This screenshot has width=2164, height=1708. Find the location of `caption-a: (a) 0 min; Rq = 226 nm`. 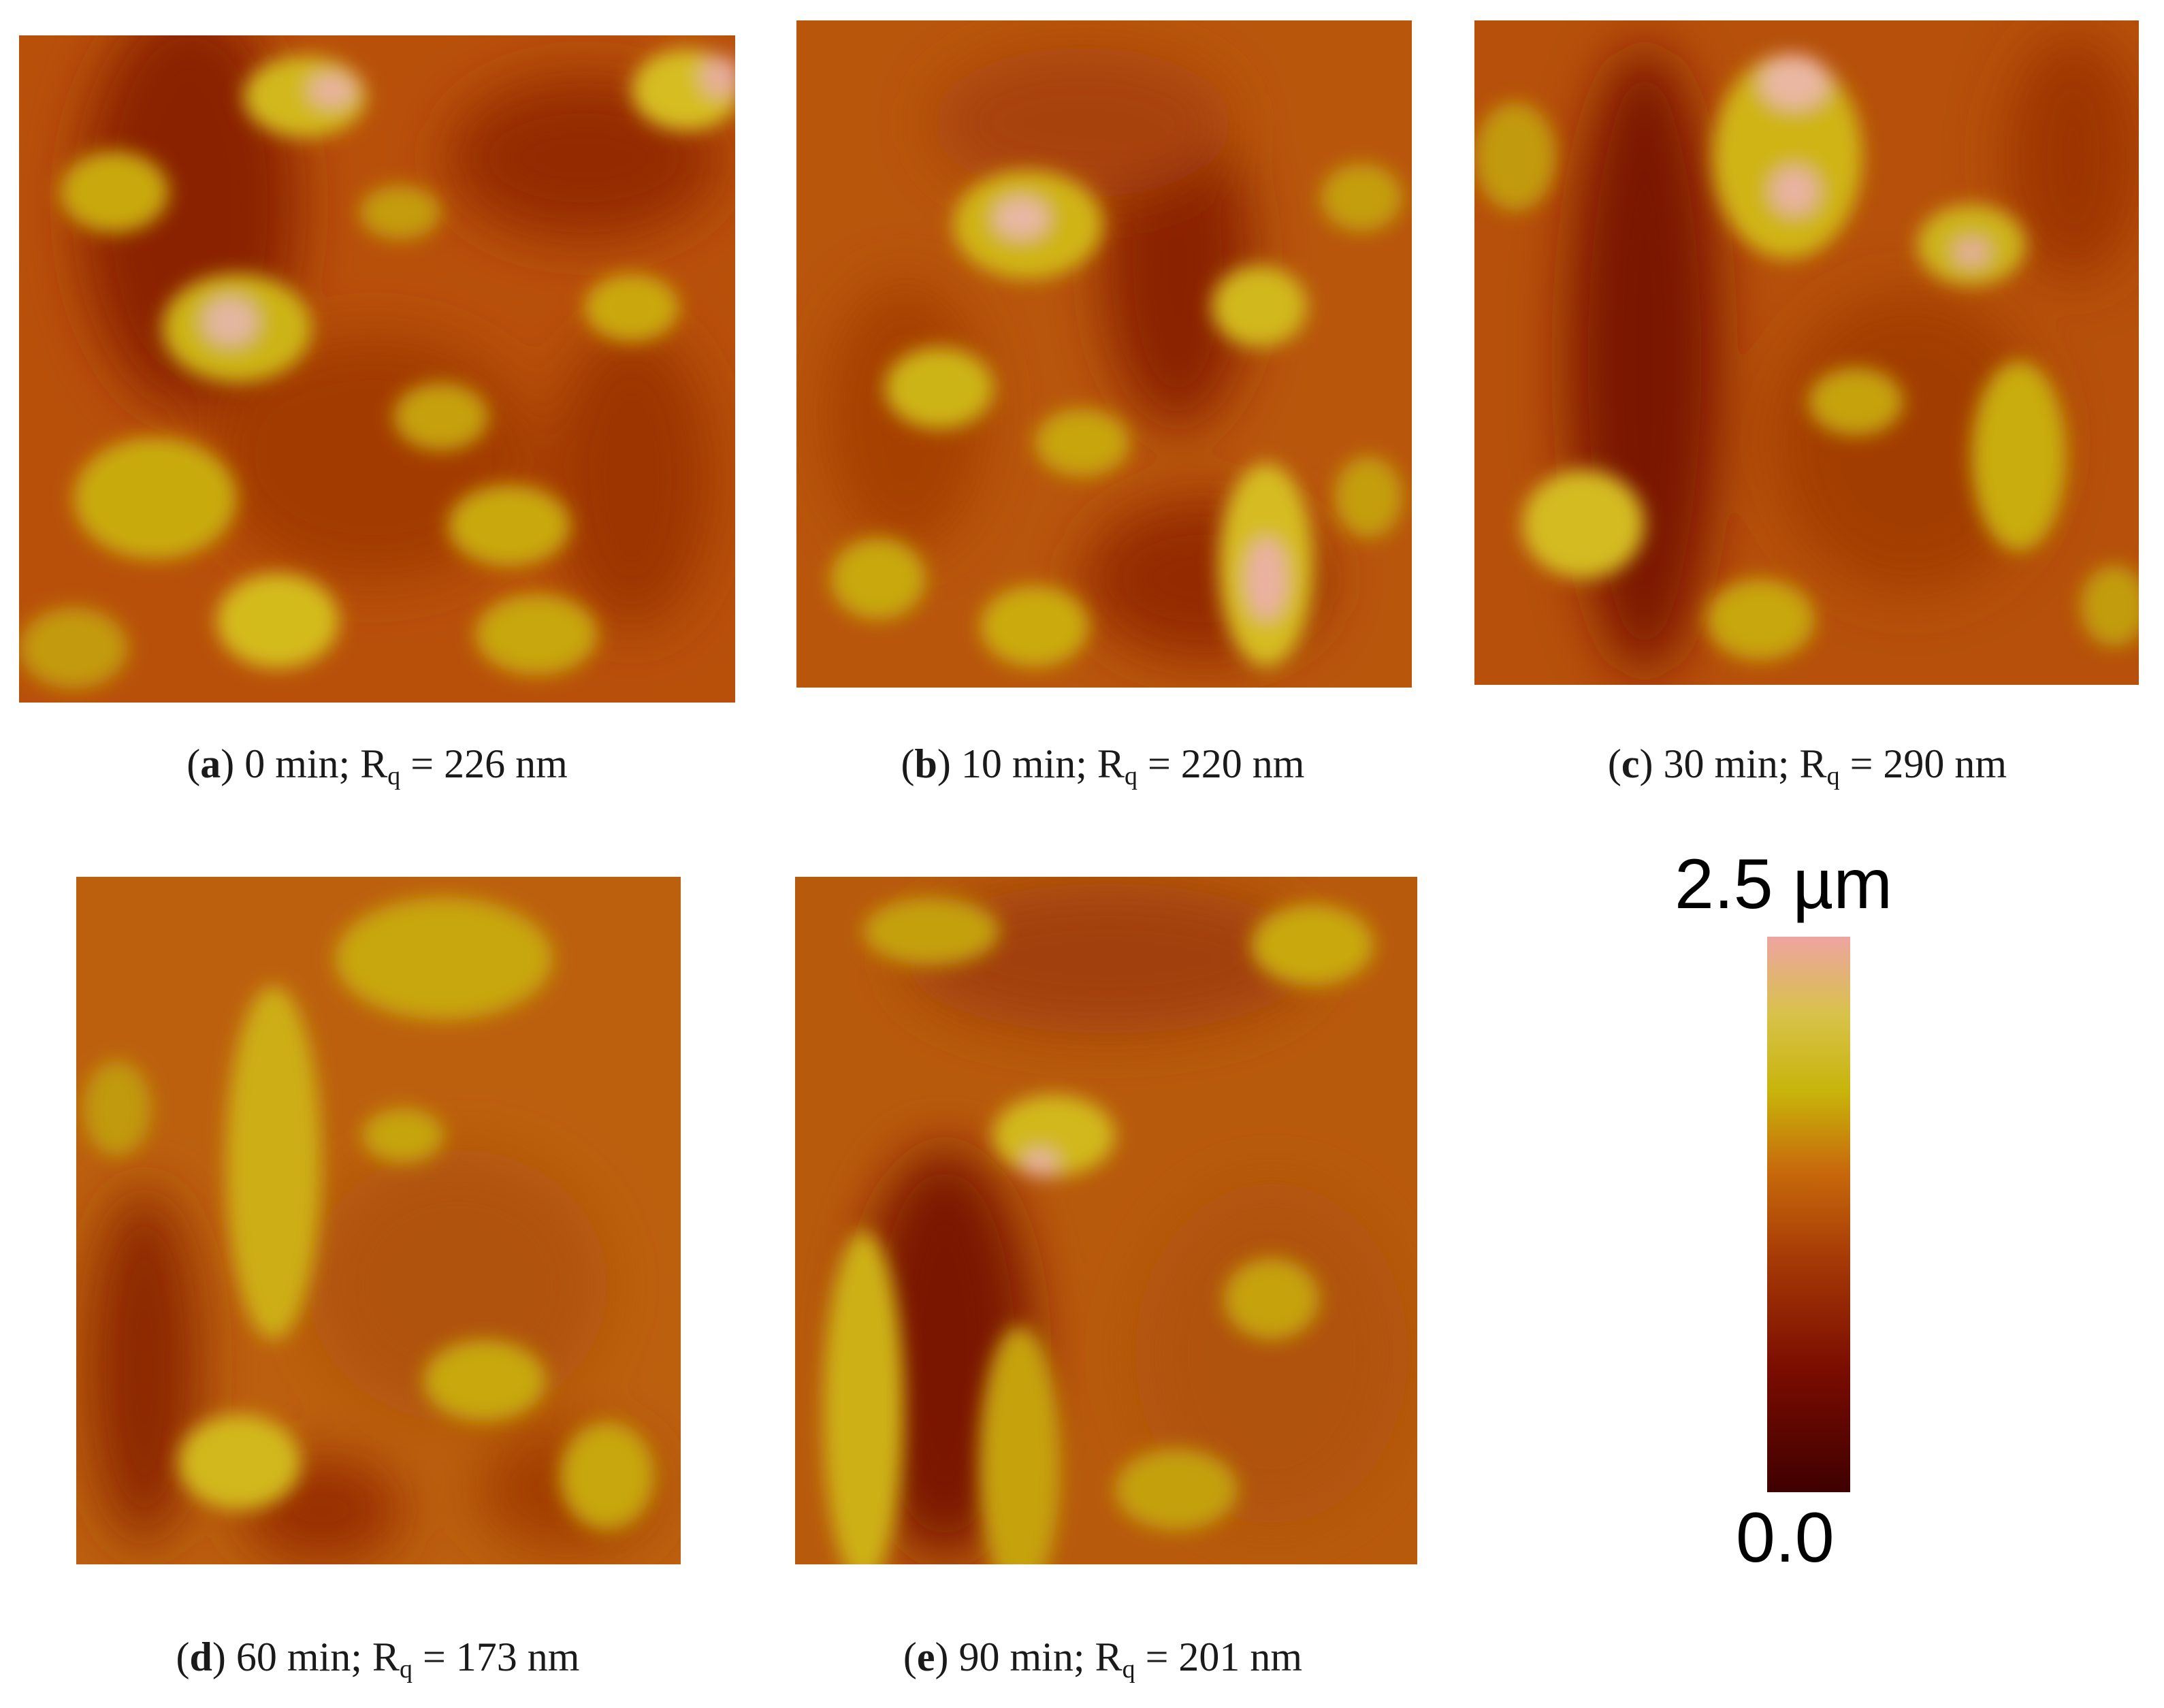

caption-a: (a) 0 min; Rq = 226 nm is located at coordinates (377, 765).